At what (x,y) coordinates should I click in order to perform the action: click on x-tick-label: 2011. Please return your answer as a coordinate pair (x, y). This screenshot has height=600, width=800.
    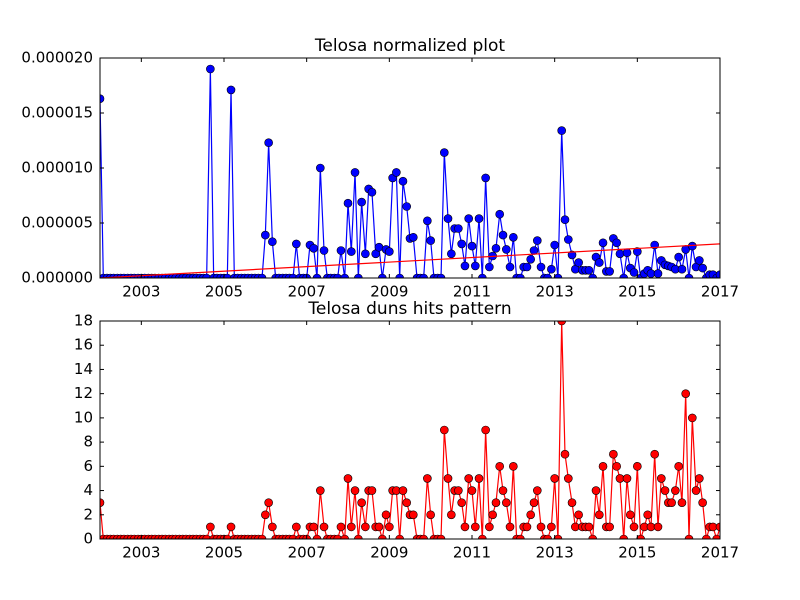
    Looking at the image, I should click on (472, 553).